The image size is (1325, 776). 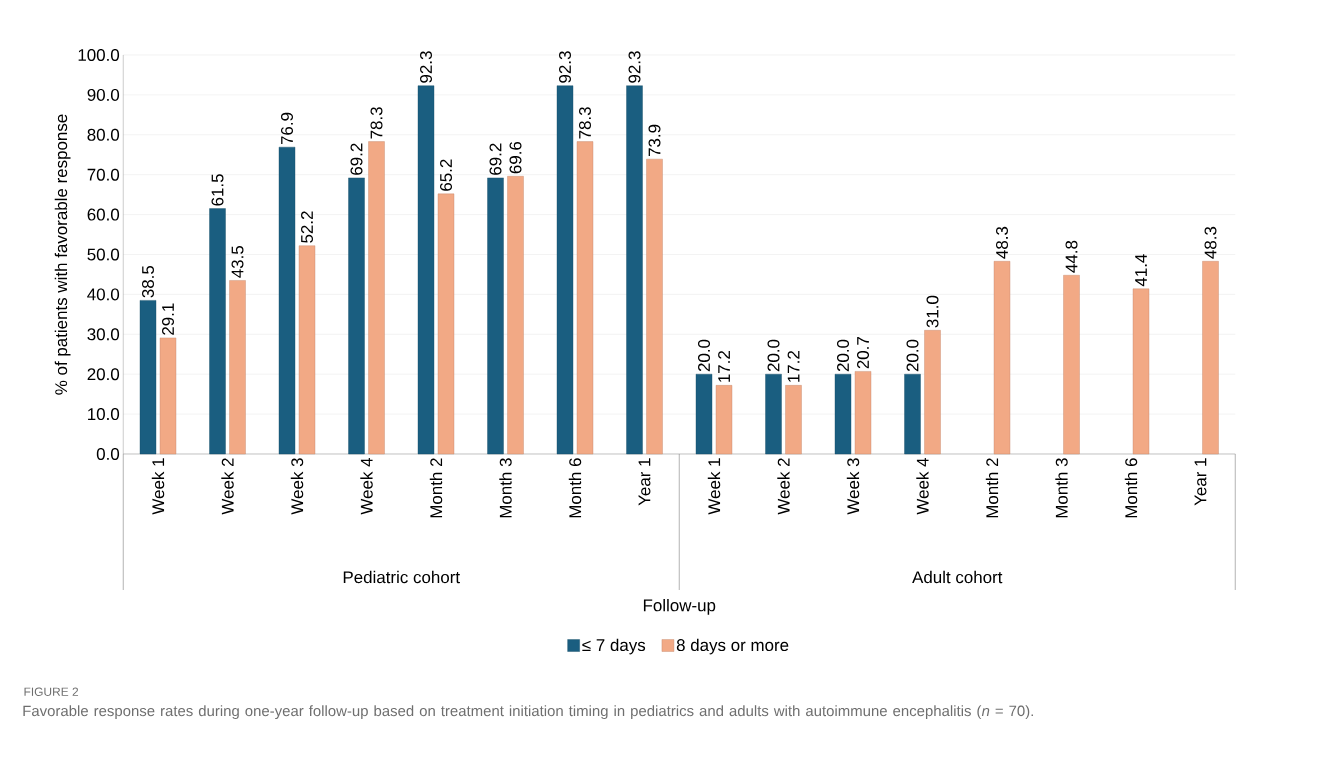 I want to click on data-label: 38.5, so click(x=148, y=281).